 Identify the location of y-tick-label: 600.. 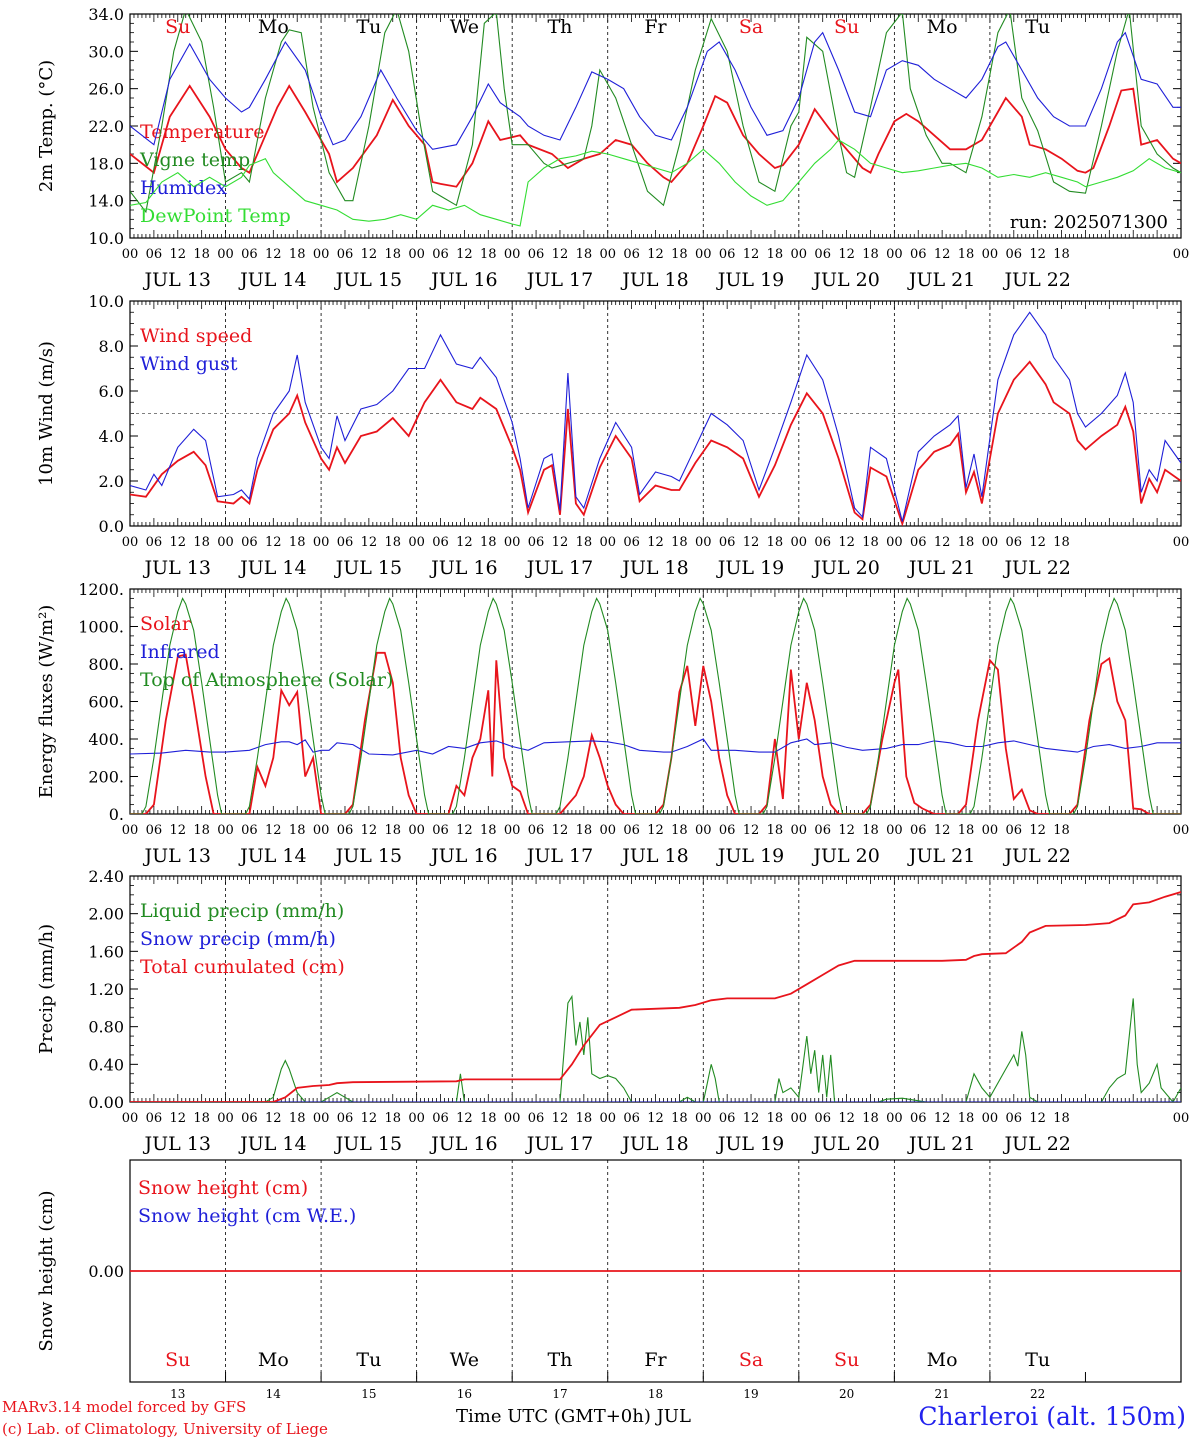
(106, 702).